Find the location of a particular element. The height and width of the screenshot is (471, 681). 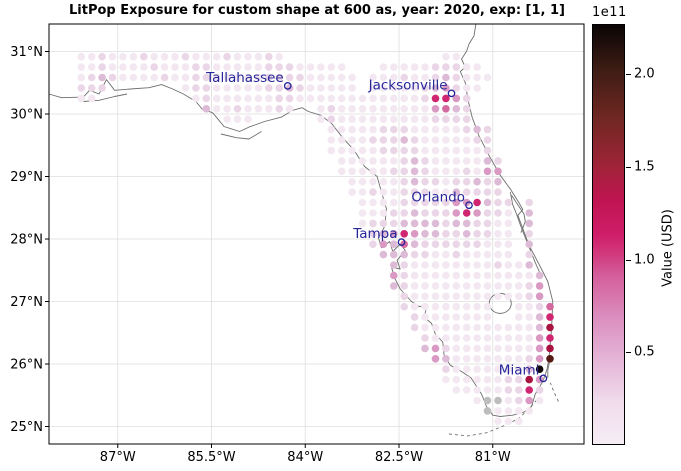

colorbar is located at coordinates (608, 234).